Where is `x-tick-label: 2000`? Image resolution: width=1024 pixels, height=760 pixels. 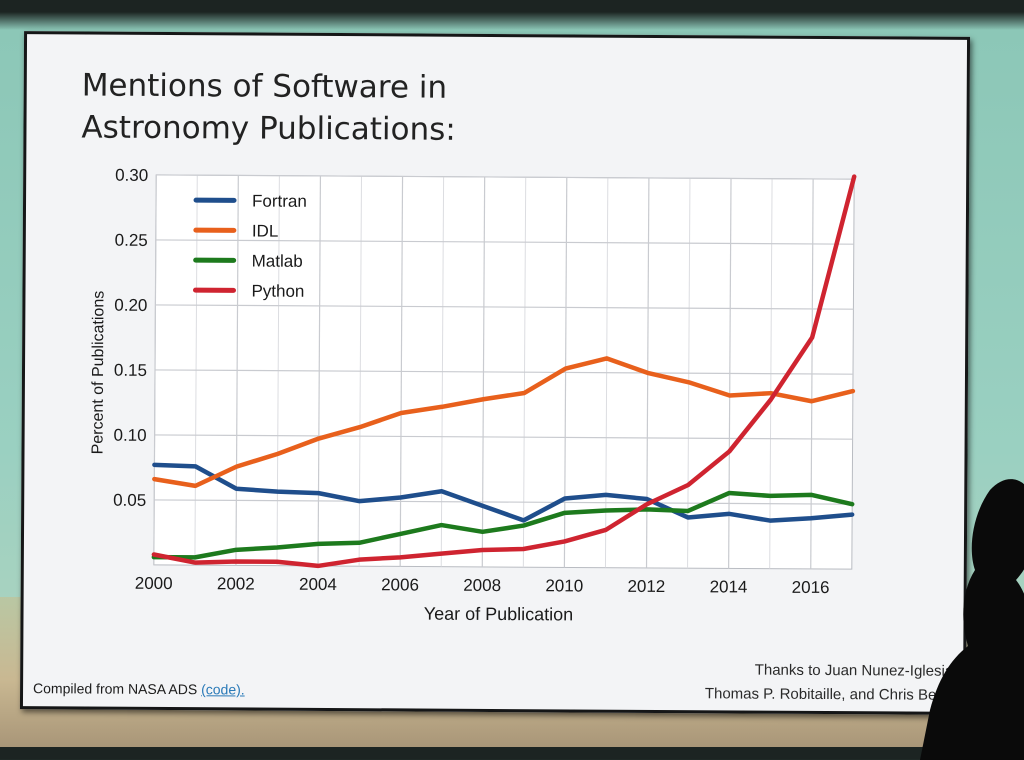 x-tick-label: 2000 is located at coordinates (154, 583).